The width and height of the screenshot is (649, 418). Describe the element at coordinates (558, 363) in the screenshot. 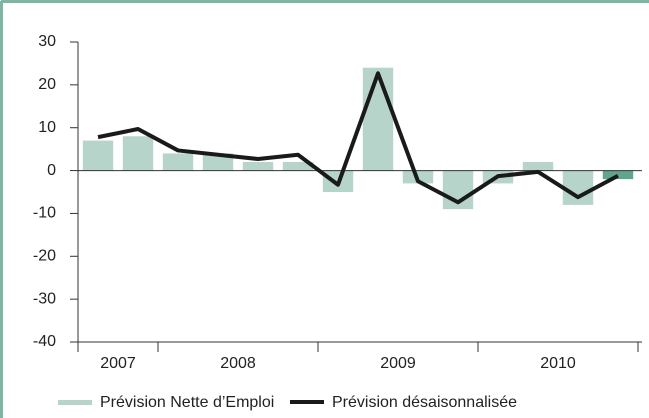

I see `x-group-label: 2010` at that location.